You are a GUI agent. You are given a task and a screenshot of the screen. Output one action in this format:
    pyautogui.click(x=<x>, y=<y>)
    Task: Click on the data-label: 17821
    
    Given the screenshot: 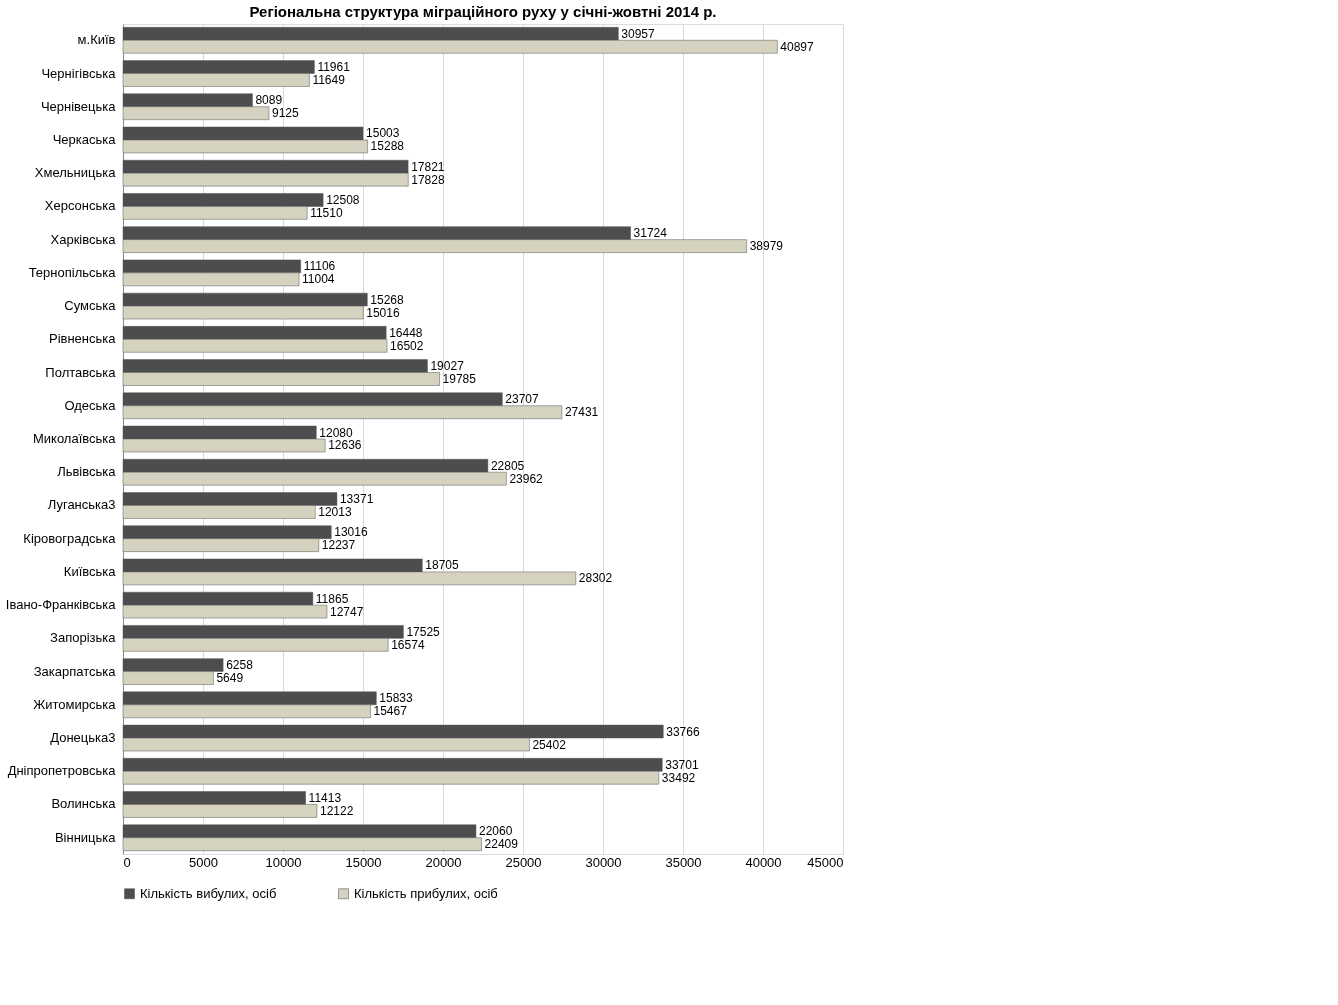 What is the action you would take?
    pyautogui.click(x=428, y=166)
    